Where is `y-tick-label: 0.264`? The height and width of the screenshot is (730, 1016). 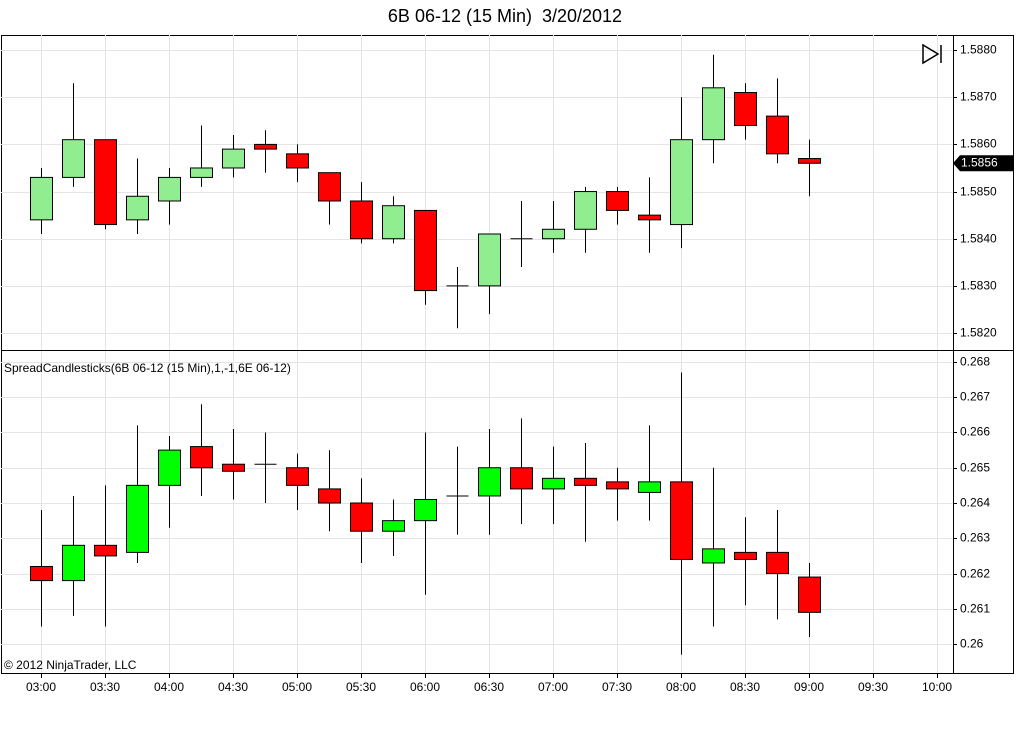
y-tick-label: 0.264 is located at coordinates (975, 503).